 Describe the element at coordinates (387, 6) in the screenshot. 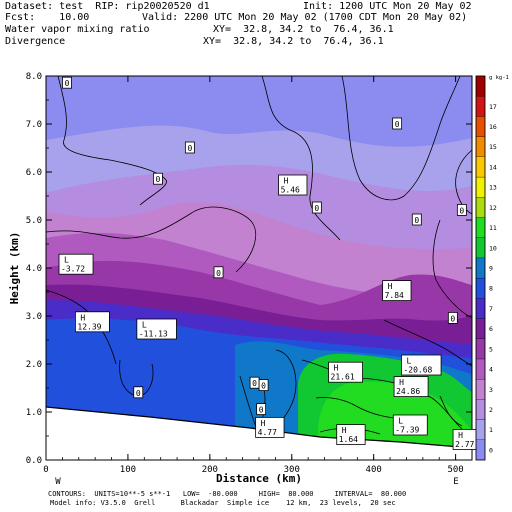

I see `init-time: Init: 1200 UTC Mon 20 May 02` at that location.